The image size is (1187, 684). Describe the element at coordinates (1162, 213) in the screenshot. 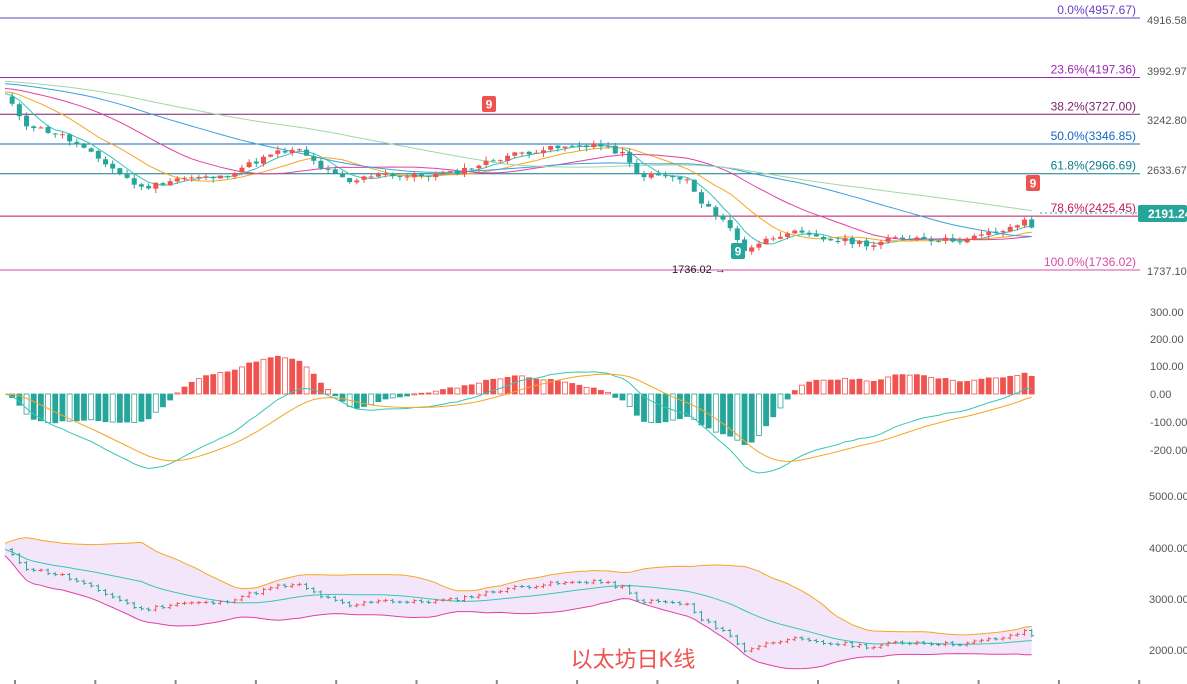

I see `last-price-tag` at that location.